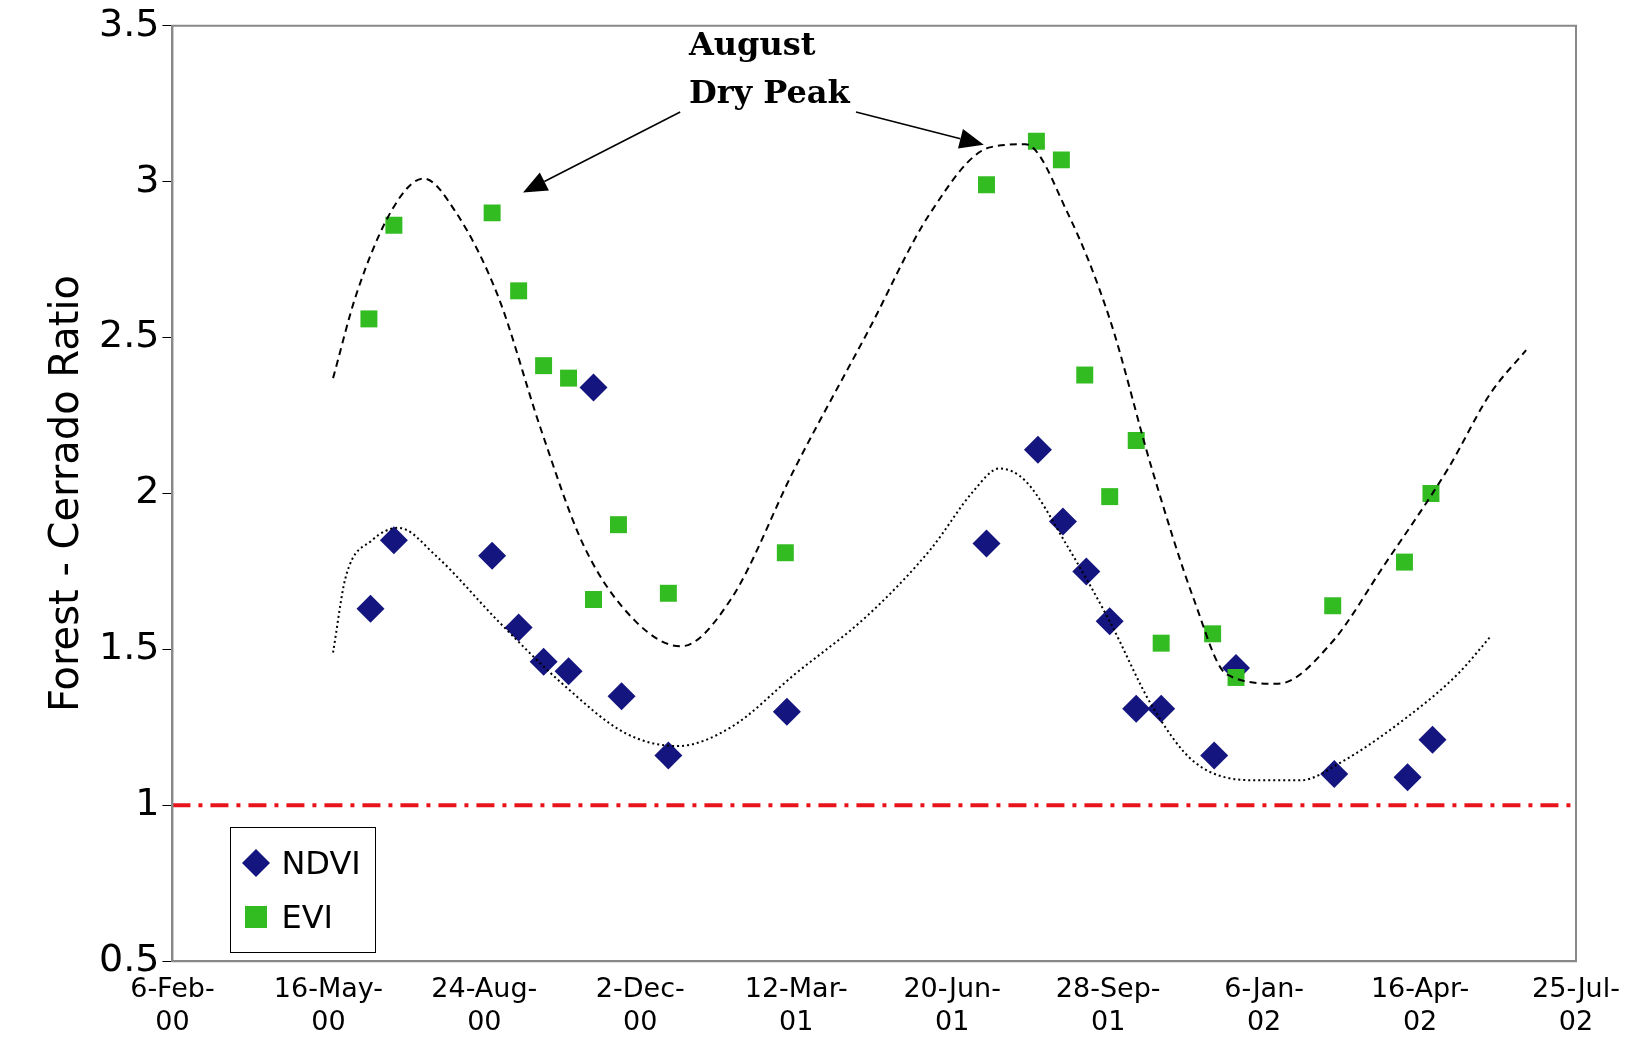 The width and height of the screenshot is (1636, 1046). What do you see at coordinates (796, 1004) in the screenshot?
I see `x-tick-label: 12-Mar-01` at bounding box center [796, 1004].